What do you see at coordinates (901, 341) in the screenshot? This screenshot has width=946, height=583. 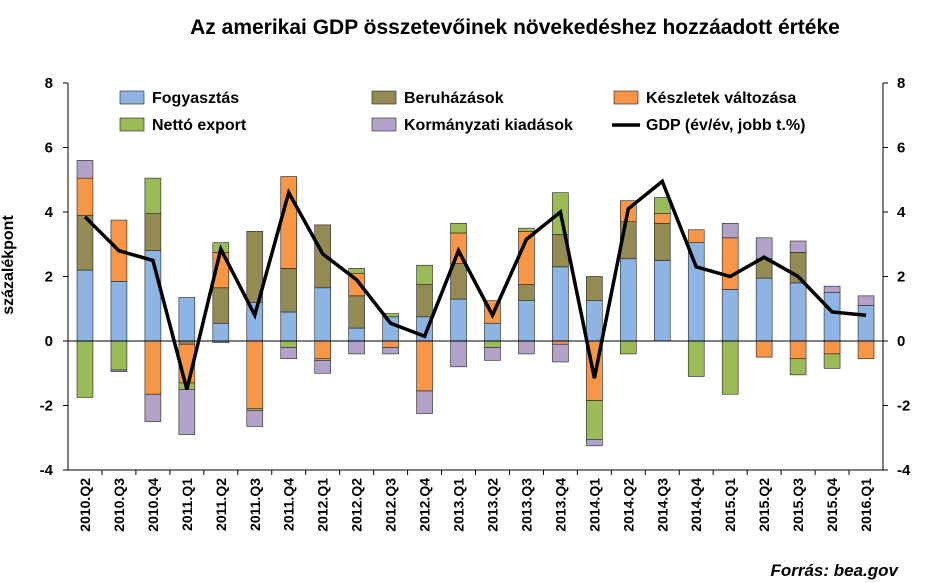 I see `y-tick-label-right: 0` at bounding box center [901, 341].